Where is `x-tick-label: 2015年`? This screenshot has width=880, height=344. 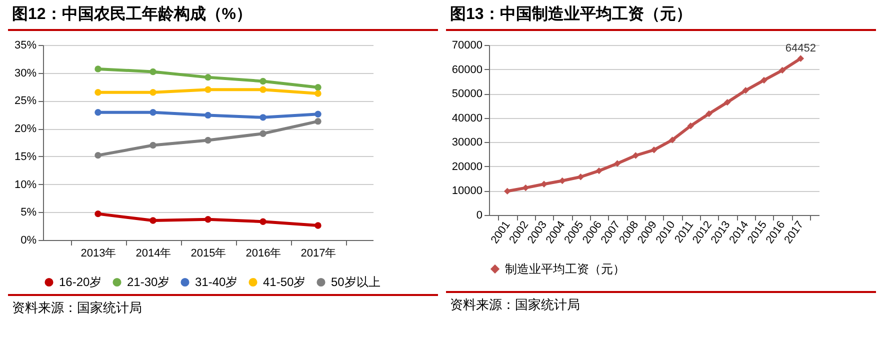 x-tick-label: 2015年 is located at coordinates (208, 254).